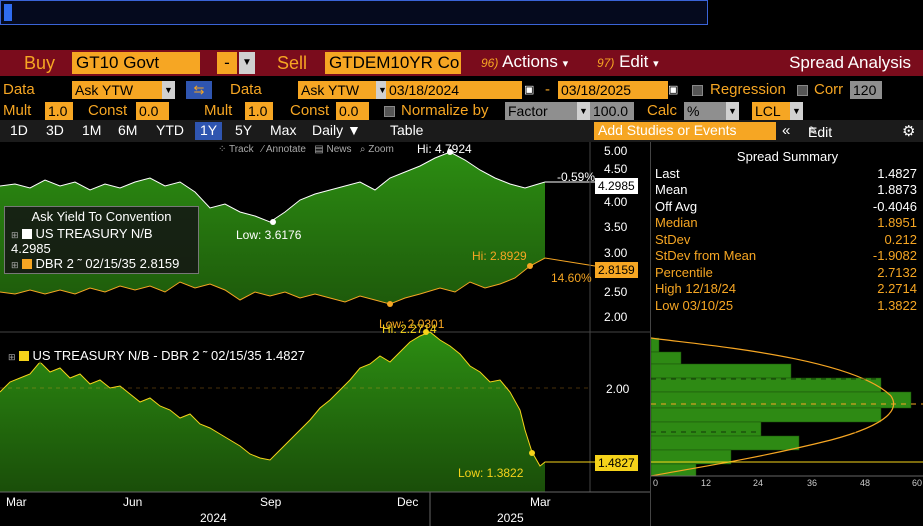  Describe the element at coordinates (244, 130) in the screenshot. I see `tab-5y: 5Y` at that location.